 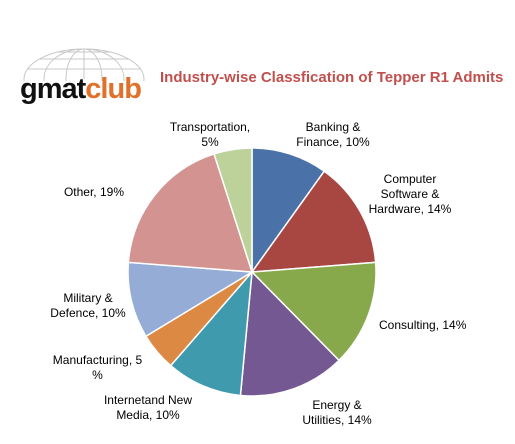 What do you see at coordinates (423, 325) in the screenshot?
I see `label-line: Consulting, 14%` at bounding box center [423, 325].